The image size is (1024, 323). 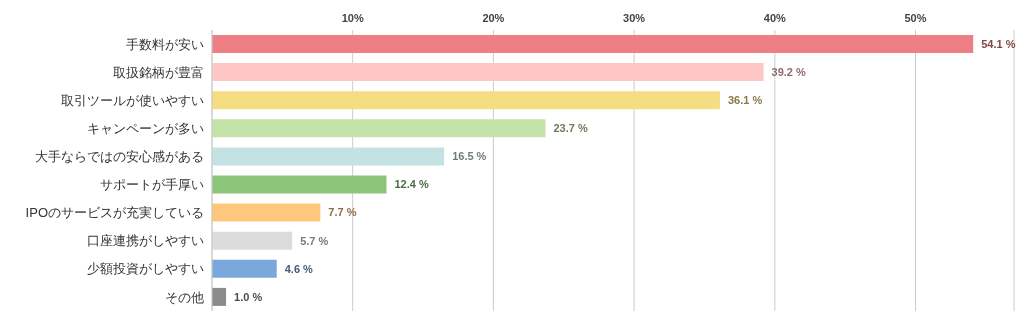 What do you see at coordinates (158, 72) in the screenshot?
I see `y-tick-label: 取扱銘柄が豊富` at bounding box center [158, 72].